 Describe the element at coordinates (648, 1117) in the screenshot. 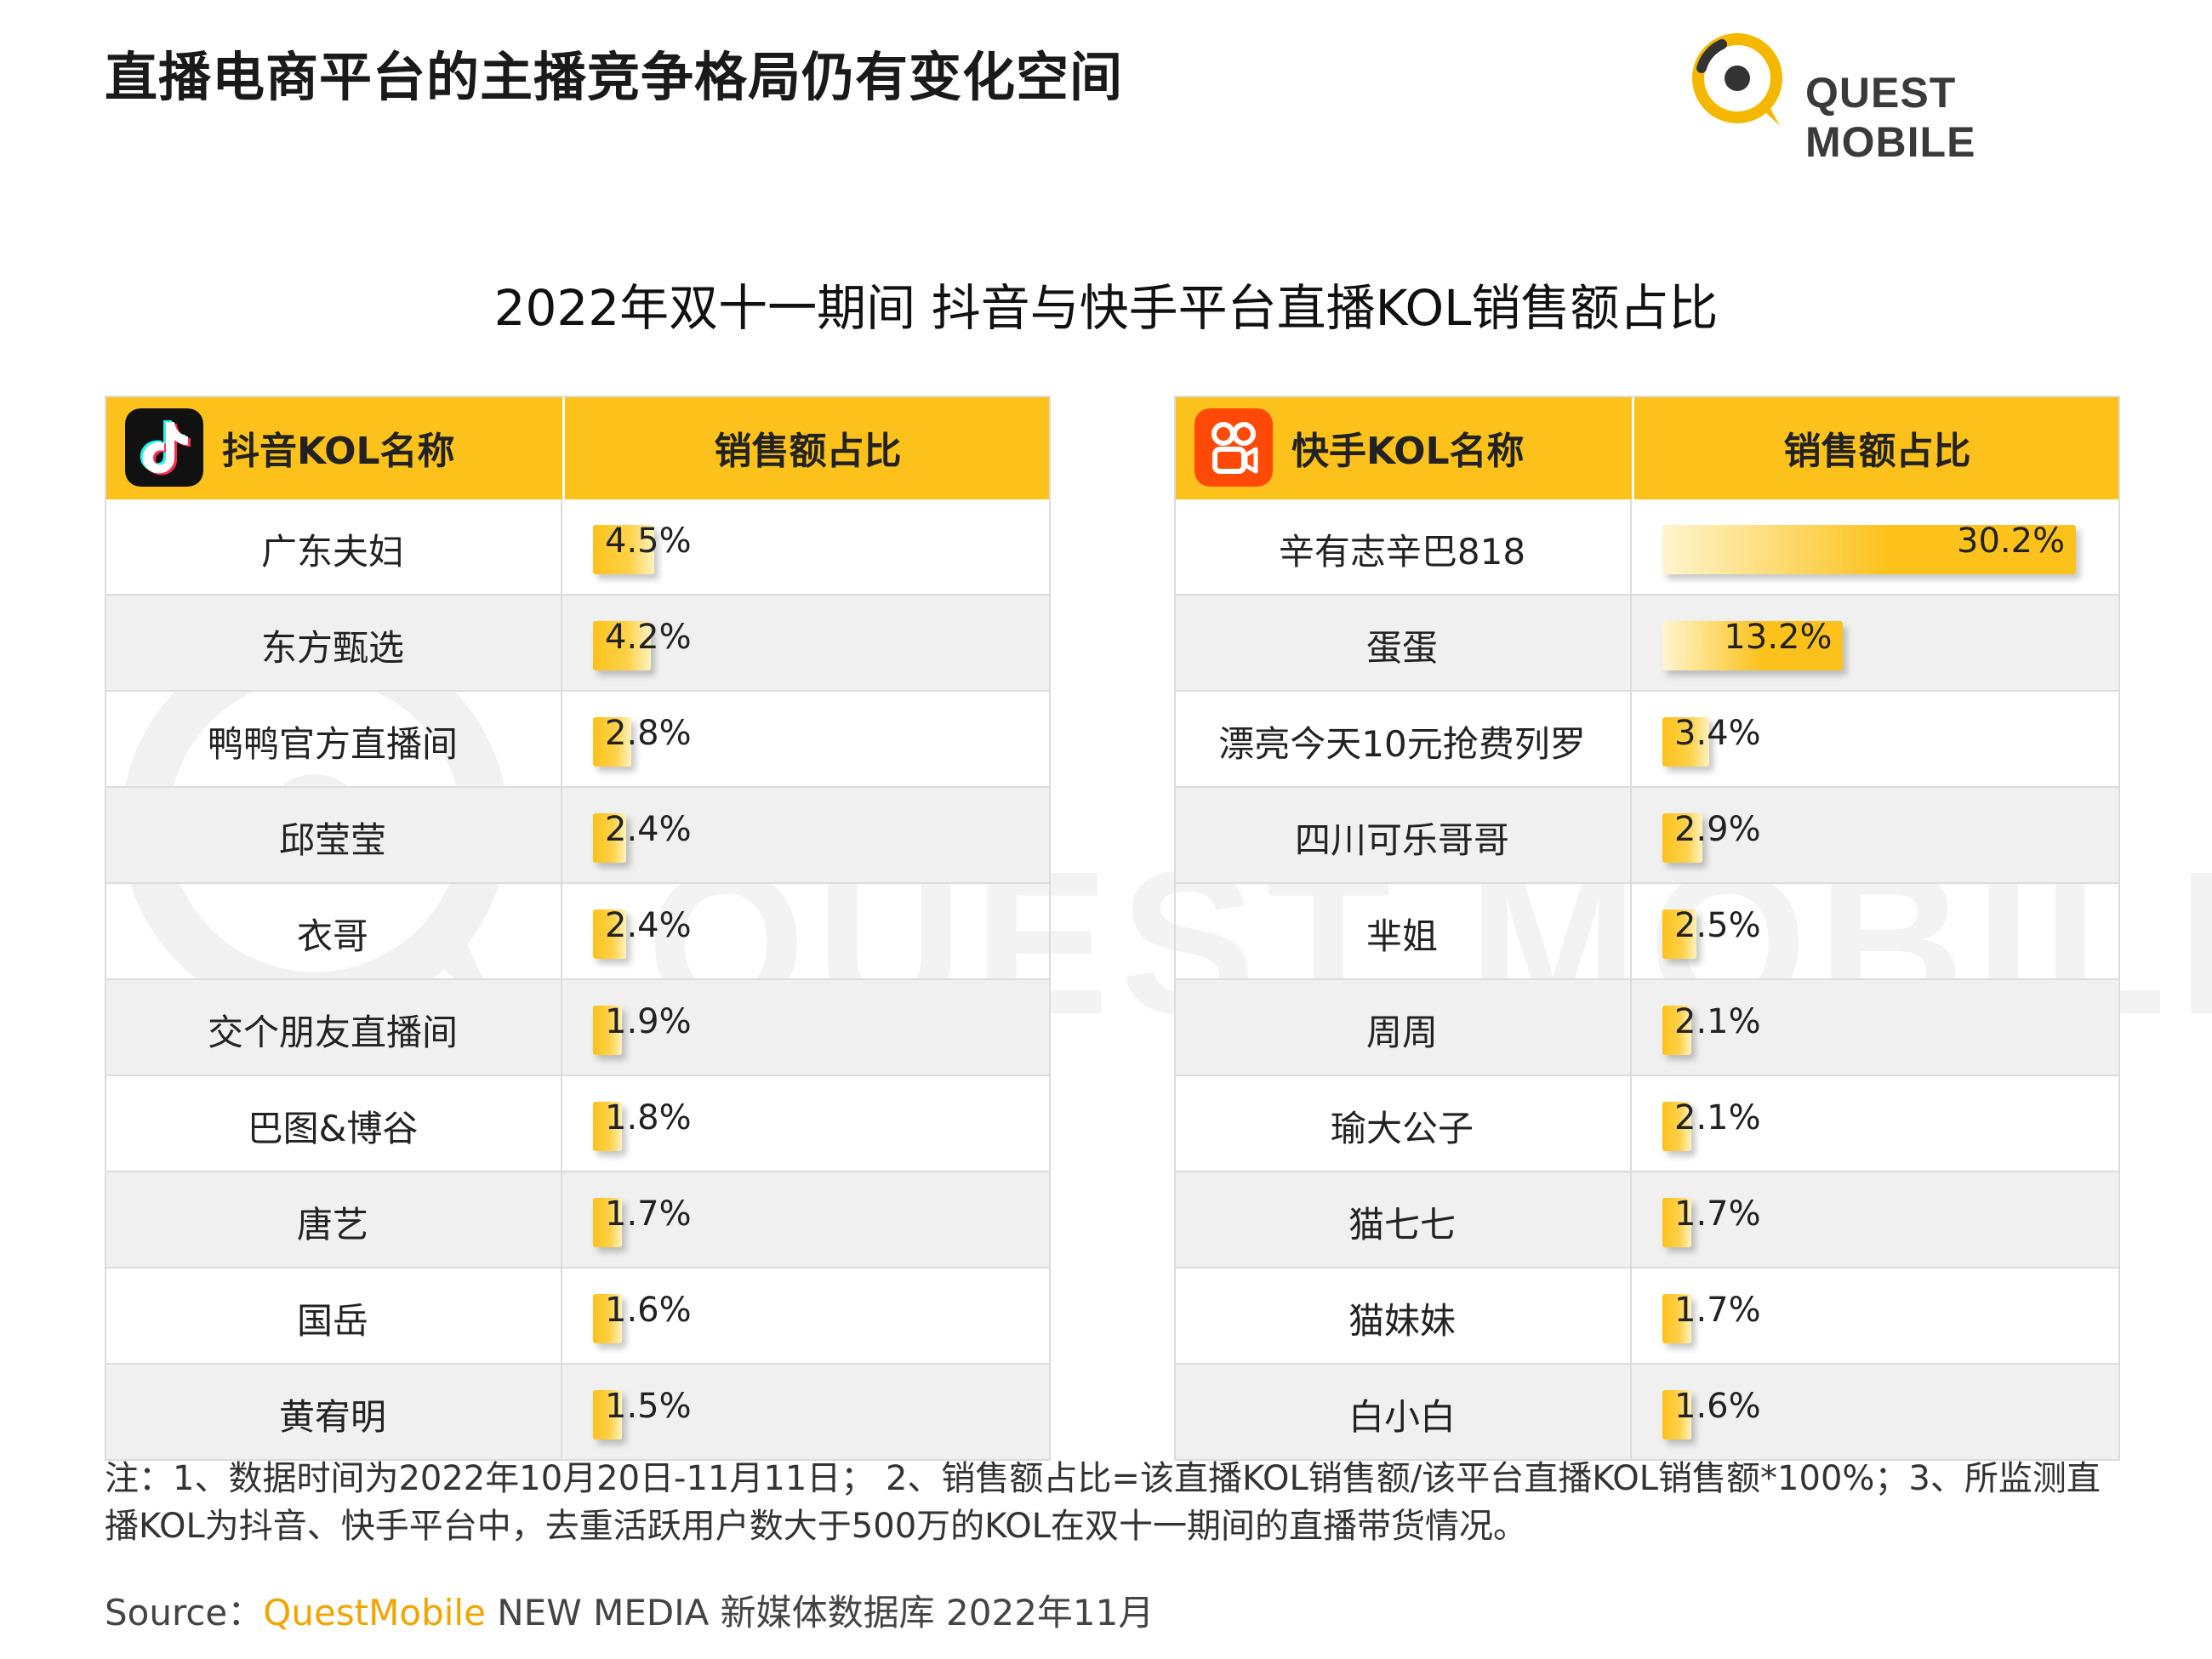

I see `share-label: 1.8%` at that location.